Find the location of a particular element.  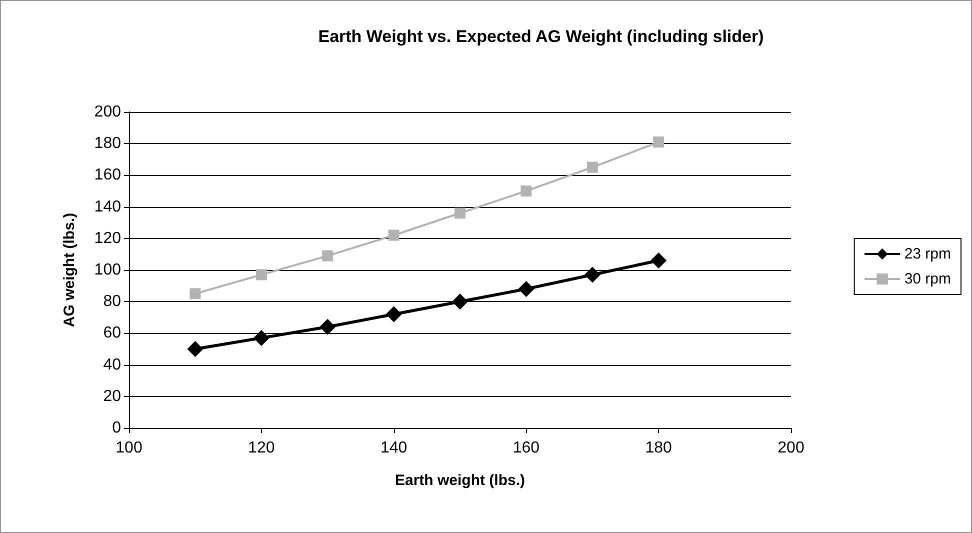

y-tick-label: 40 is located at coordinates (112, 365).